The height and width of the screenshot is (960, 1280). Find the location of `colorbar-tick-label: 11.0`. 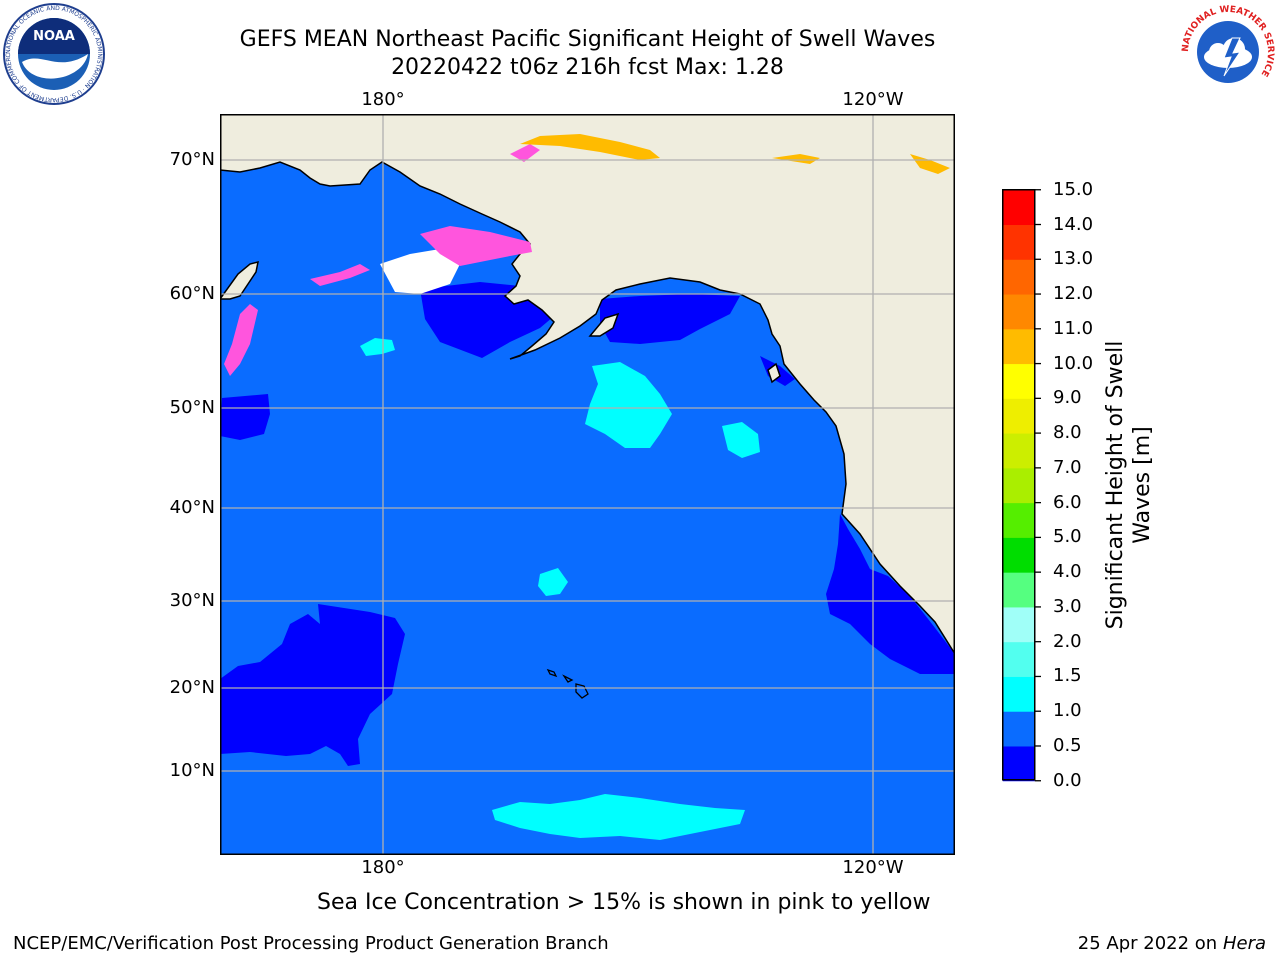

colorbar-tick-label: 11.0 is located at coordinates (1073, 328).